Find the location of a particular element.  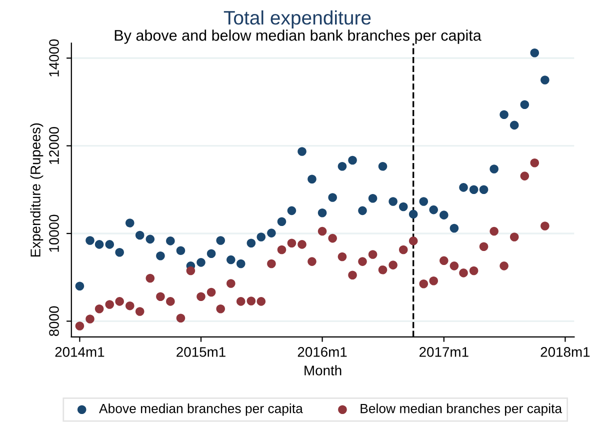

legend-label: Above median branches per capita is located at coordinates (201, 410).